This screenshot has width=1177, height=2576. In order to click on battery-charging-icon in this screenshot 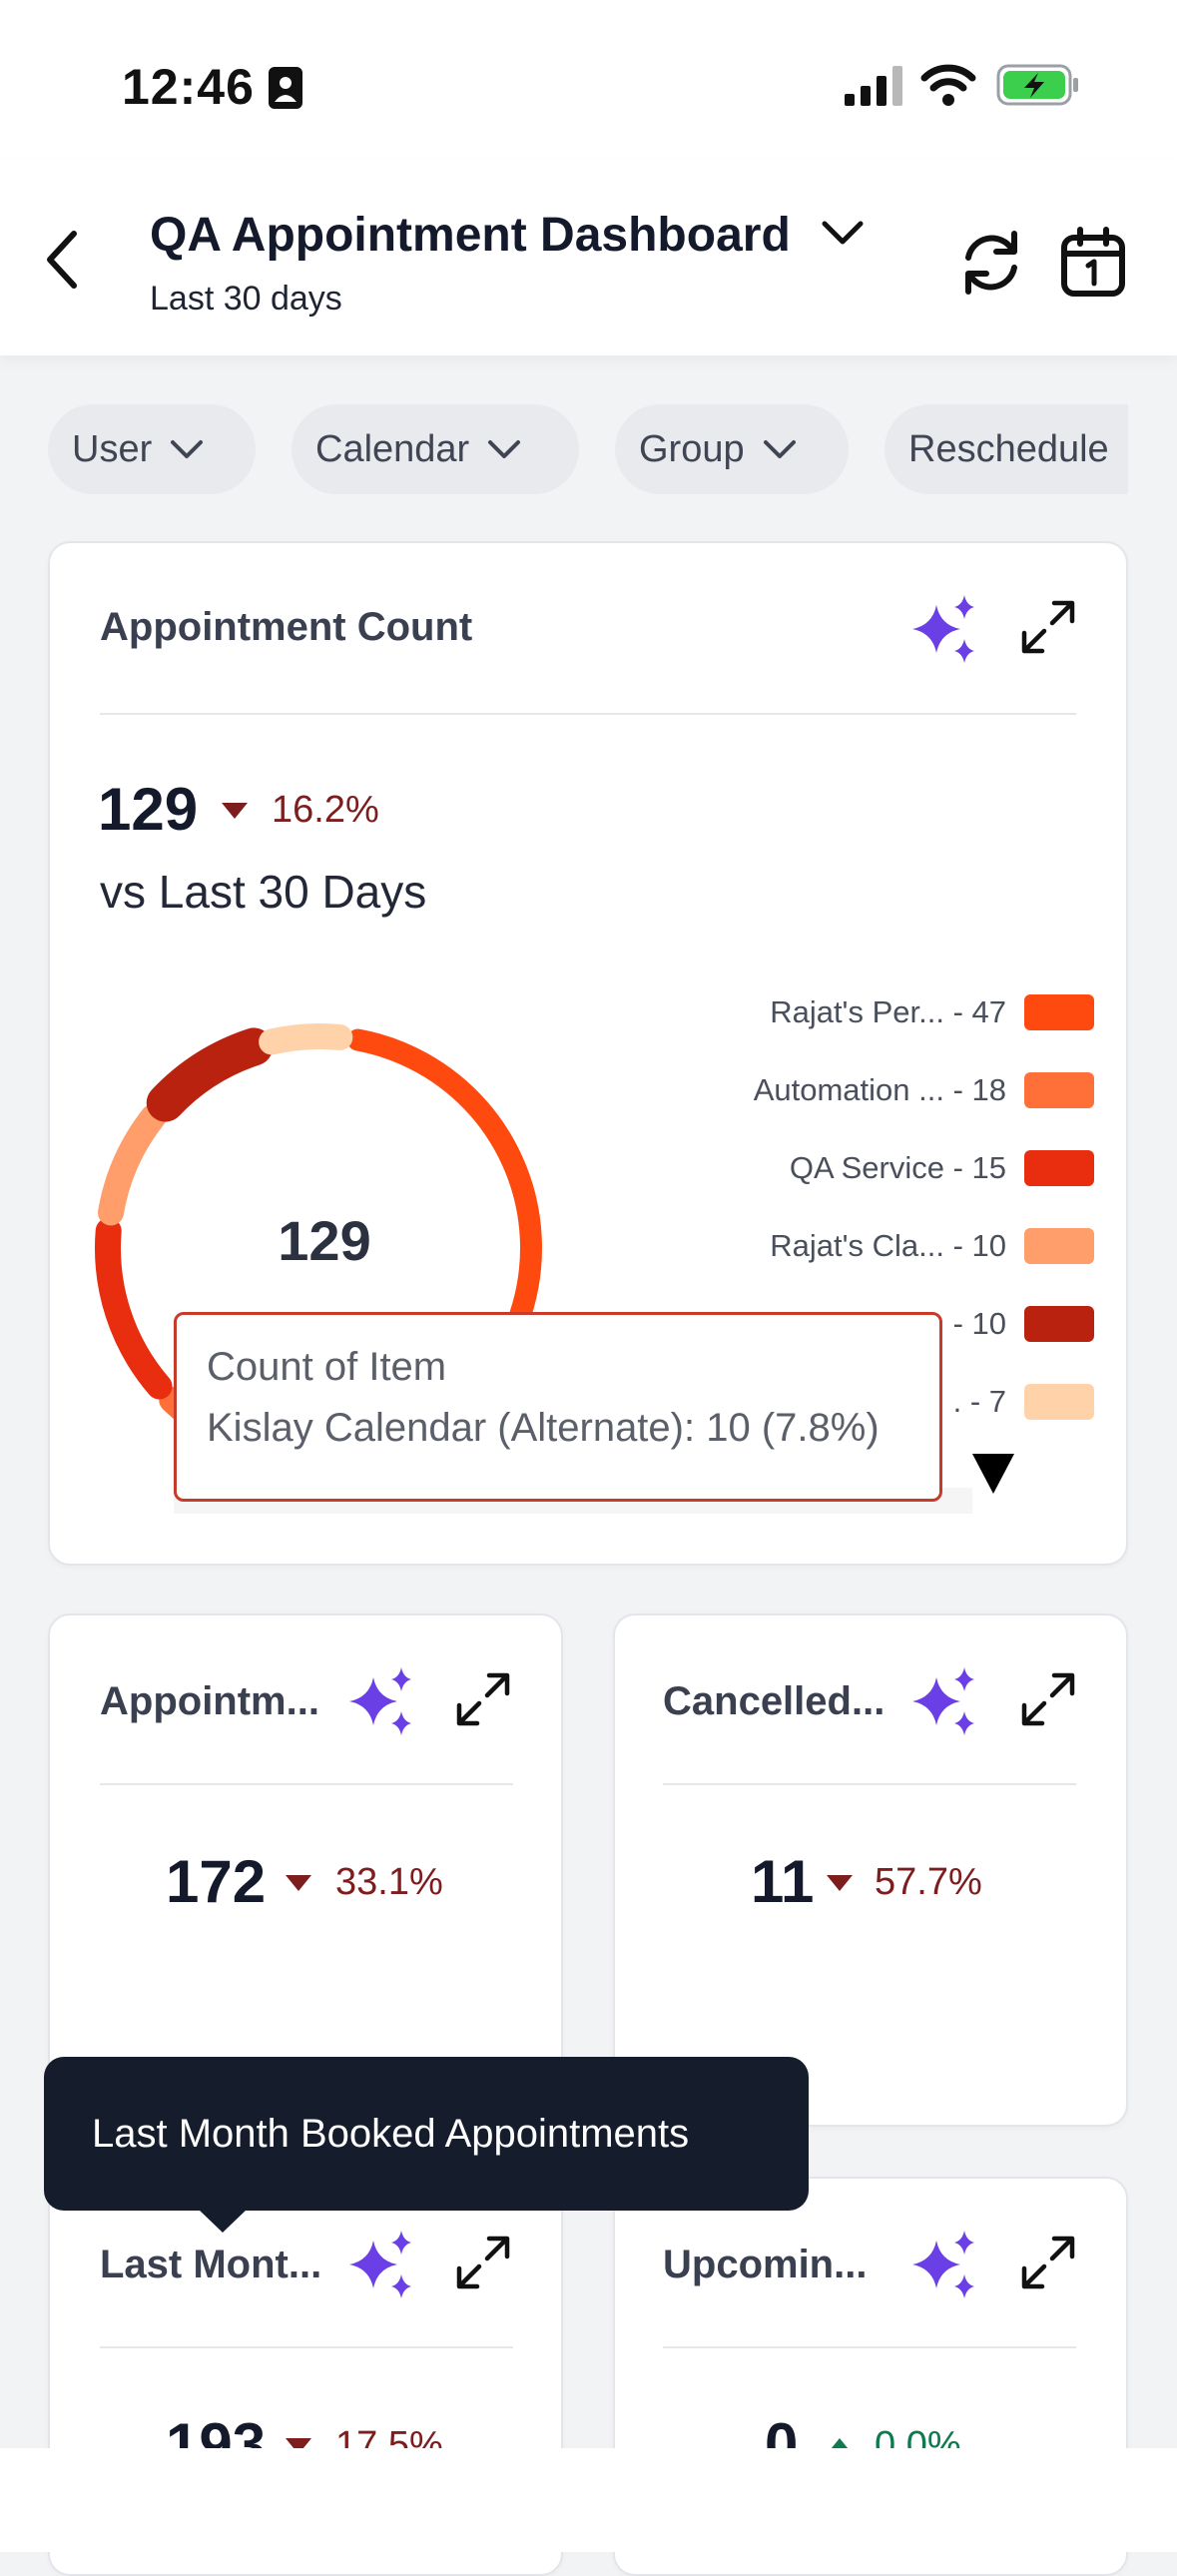, I will do `click(1037, 85)`.